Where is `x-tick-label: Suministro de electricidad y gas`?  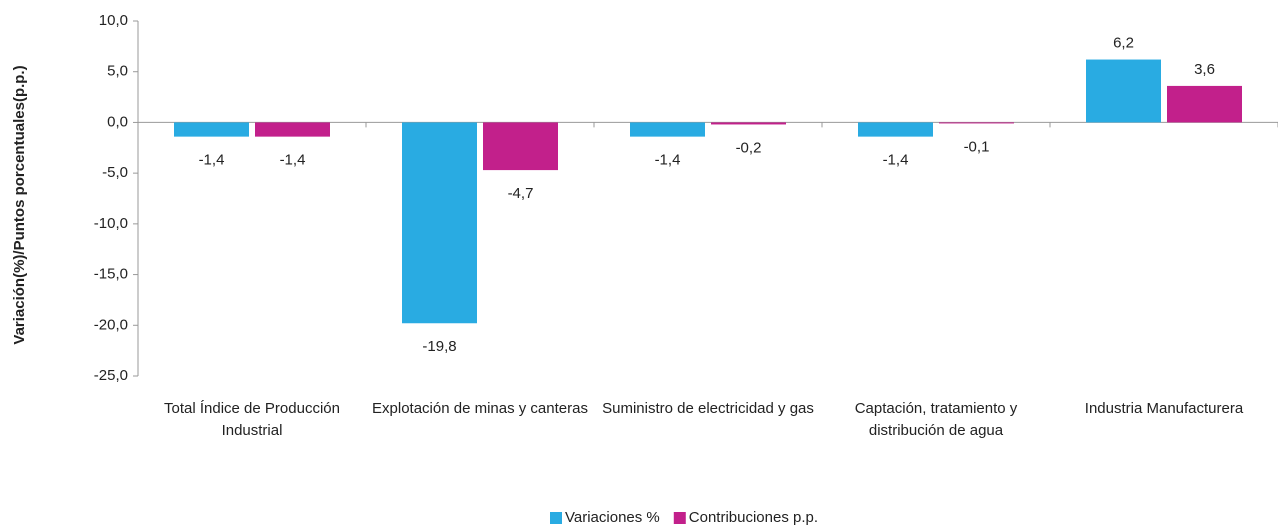
x-tick-label: Suministro de electricidad y gas is located at coordinates (708, 408).